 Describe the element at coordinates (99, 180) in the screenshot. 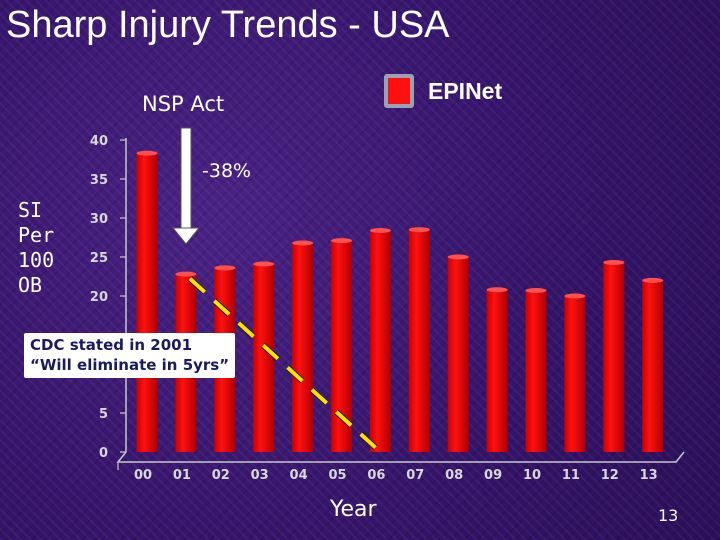

I see `y-tick-label: 35` at that location.